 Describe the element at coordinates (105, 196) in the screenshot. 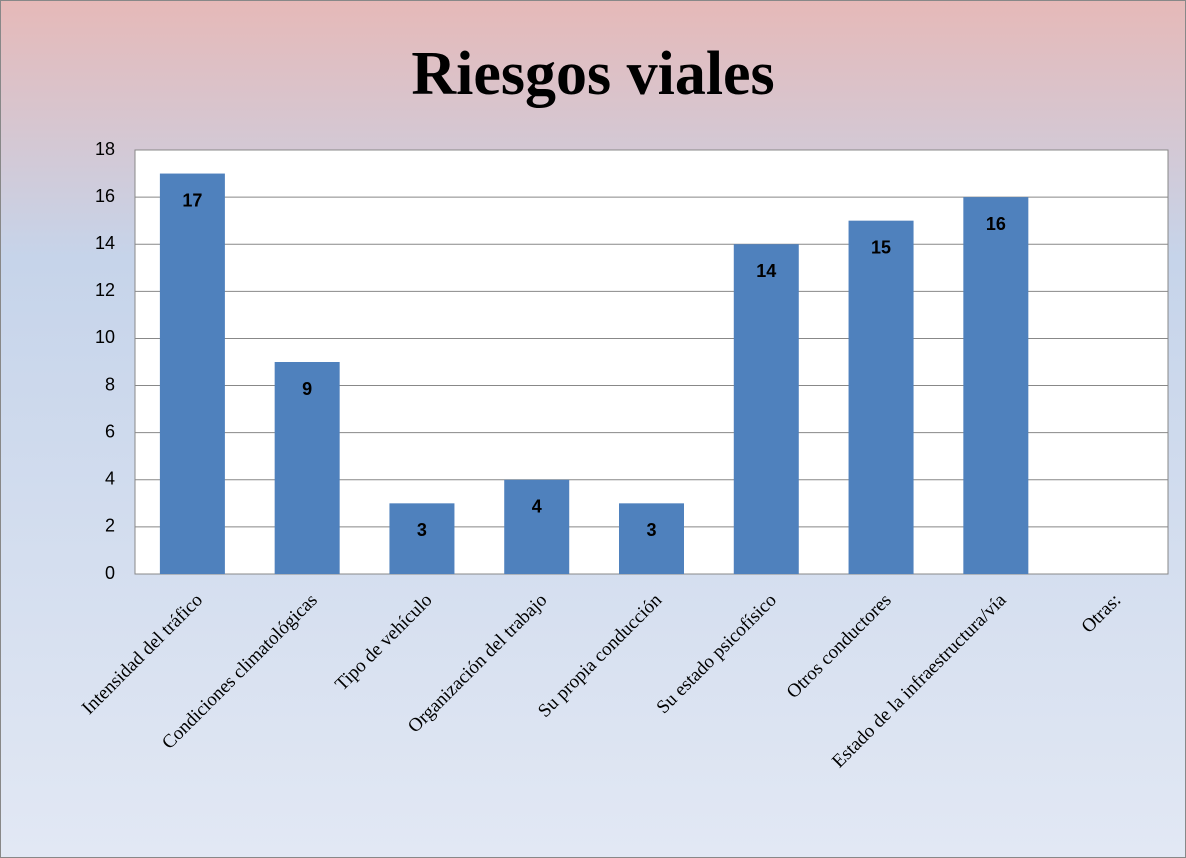

I see `y-tick-label: 16` at that location.